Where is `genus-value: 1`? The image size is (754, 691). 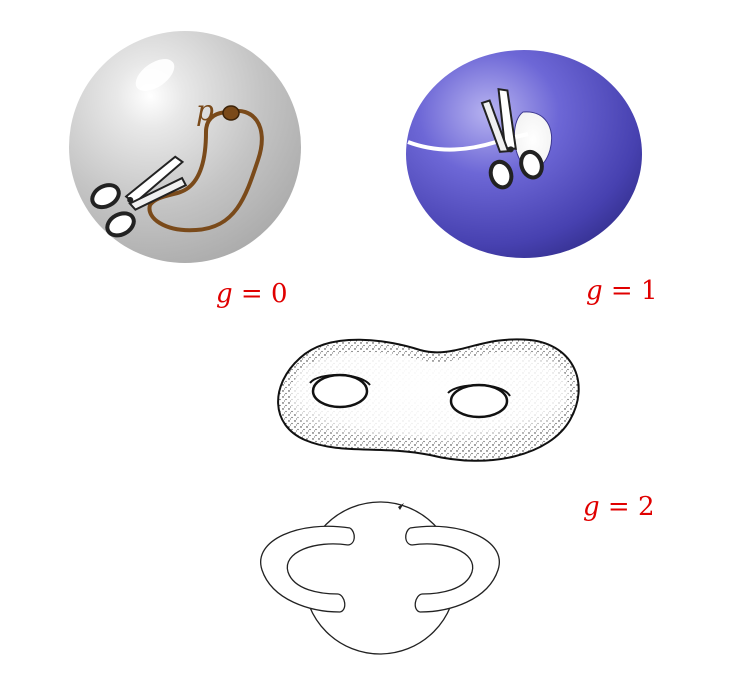
genus-value: 1 is located at coordinates (649, 291).